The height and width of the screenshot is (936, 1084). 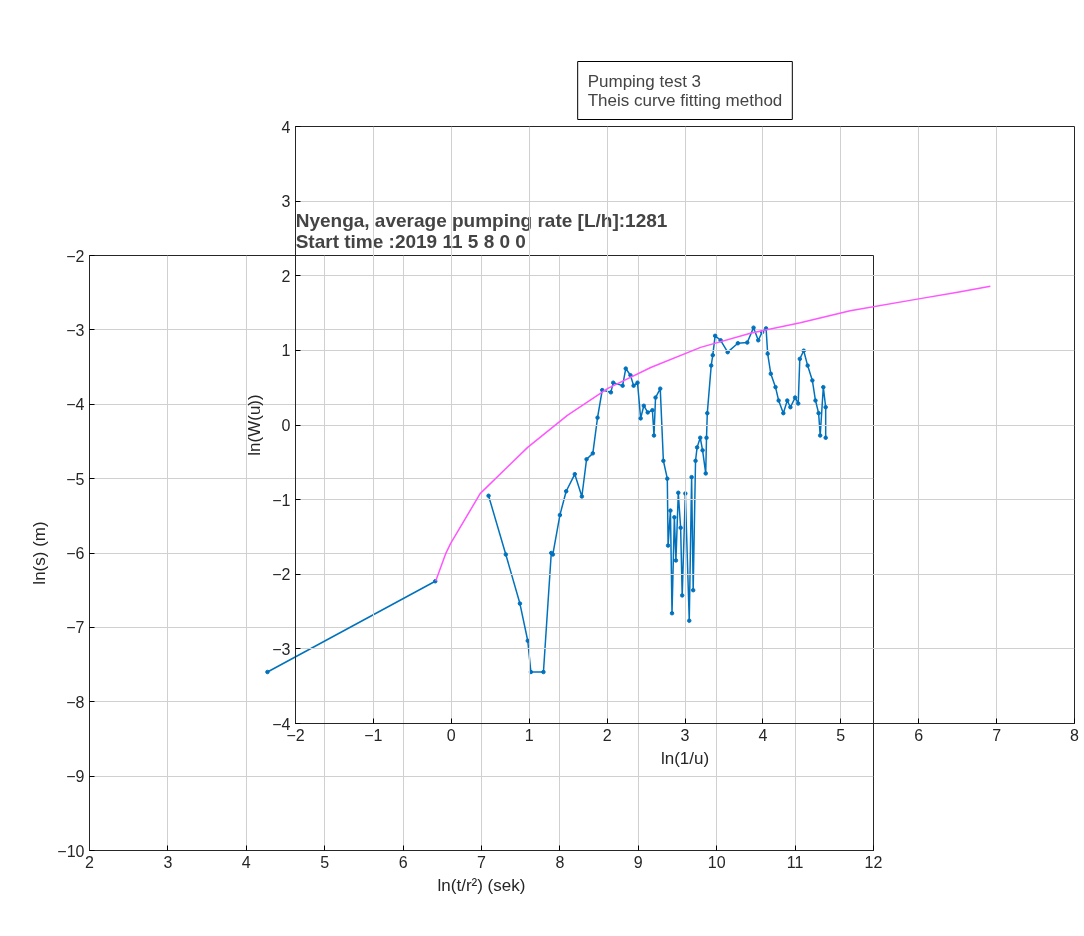 What do you see at coordinates (451, 735) in the screenshot?
I see `x-tick-label: 0` at bounding box center [451, 735].